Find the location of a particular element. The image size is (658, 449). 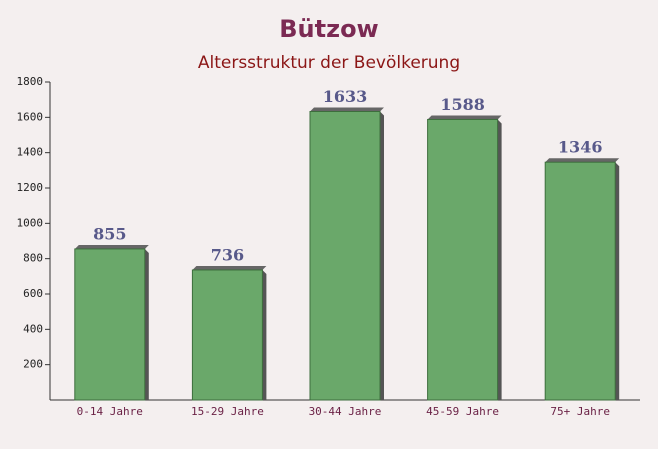

y-tick-label: 200 is located at coordinates (33, 364).